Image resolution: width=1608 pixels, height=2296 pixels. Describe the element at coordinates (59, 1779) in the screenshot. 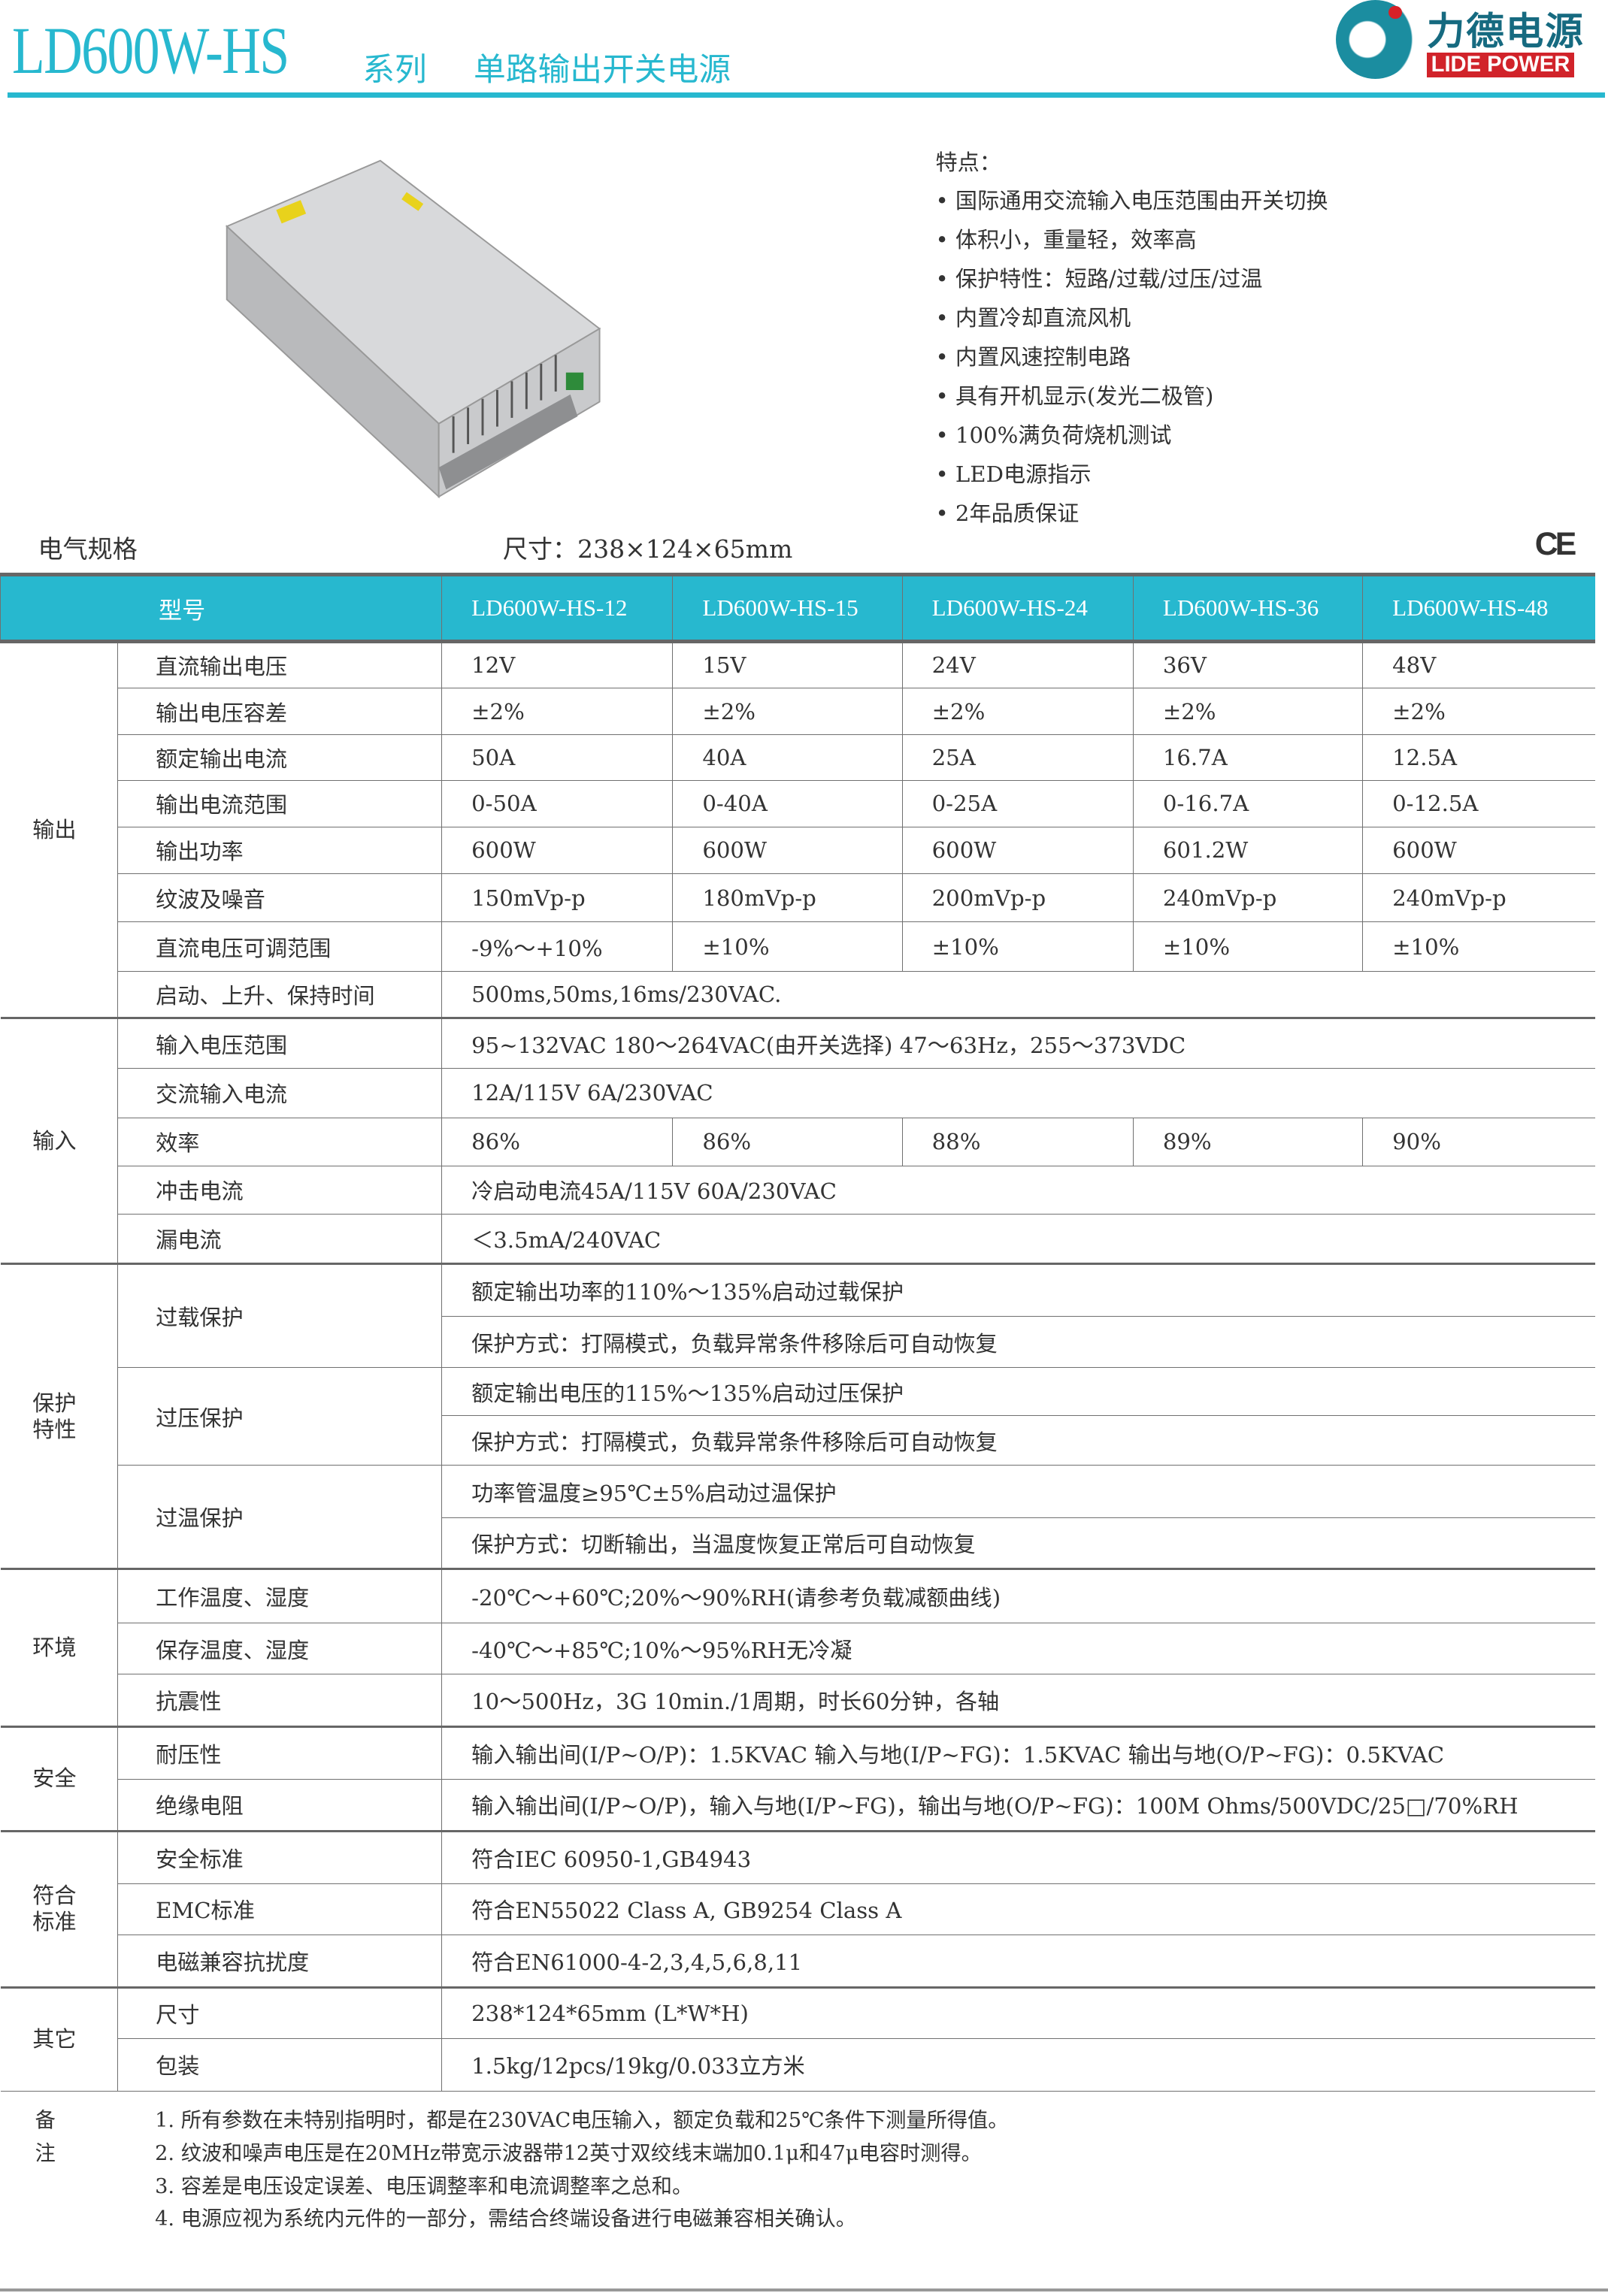

I see `group-label: 安全` at that location.